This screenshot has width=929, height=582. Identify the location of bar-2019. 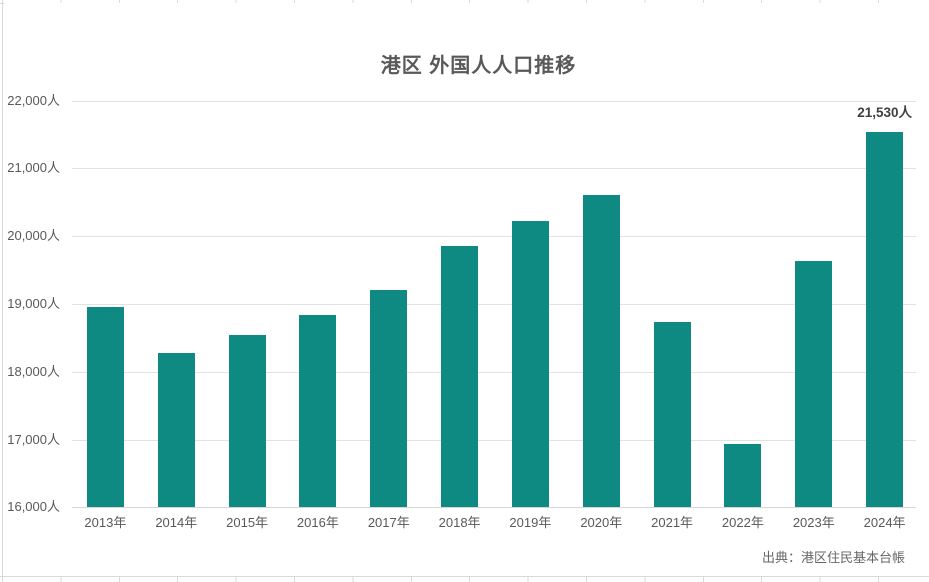
(530, 364).